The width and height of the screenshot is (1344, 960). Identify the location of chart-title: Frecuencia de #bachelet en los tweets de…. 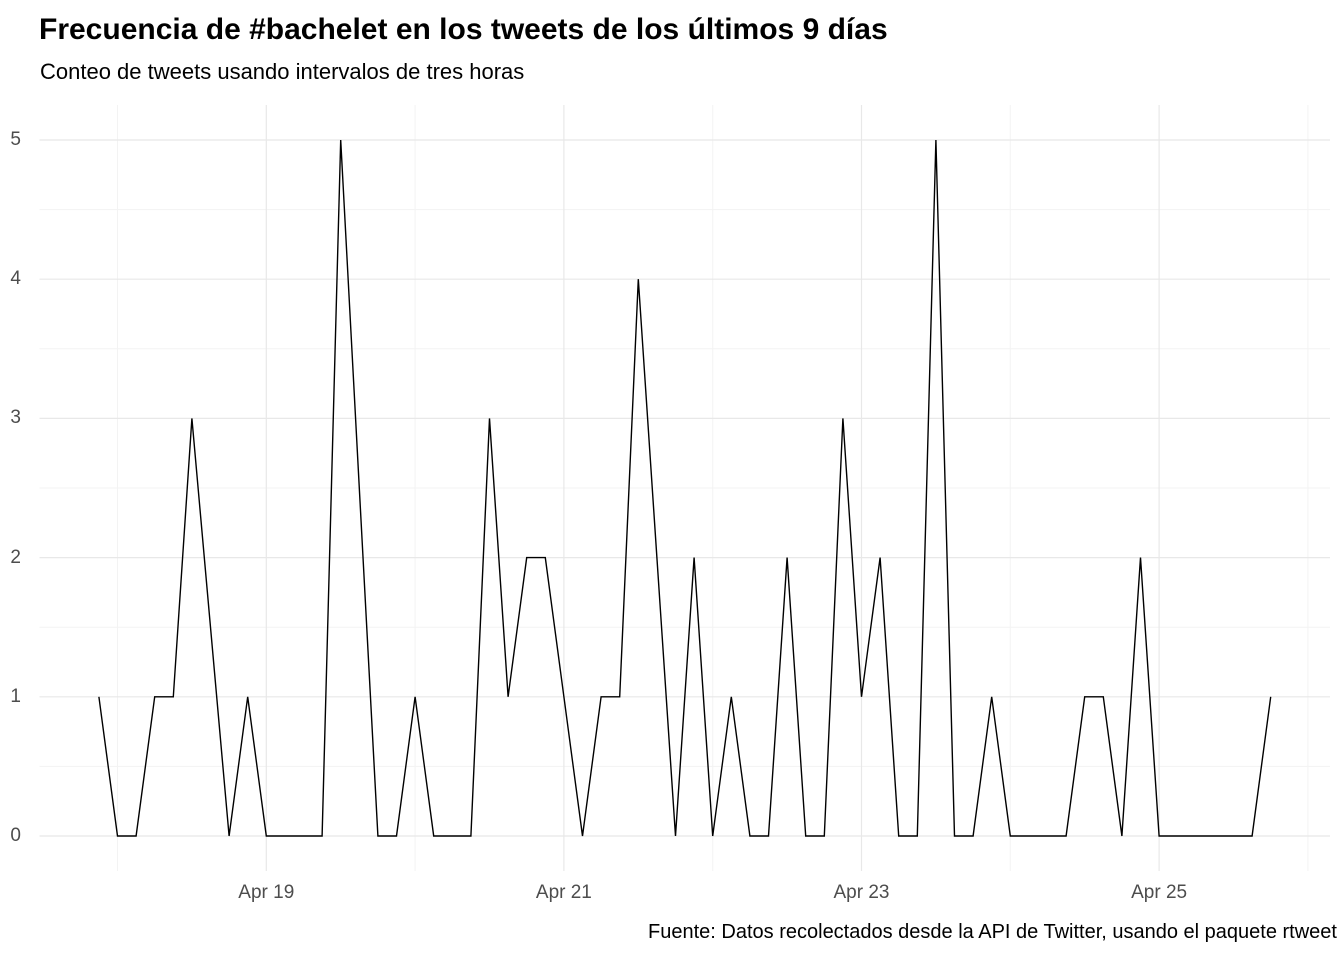
(463, 29).